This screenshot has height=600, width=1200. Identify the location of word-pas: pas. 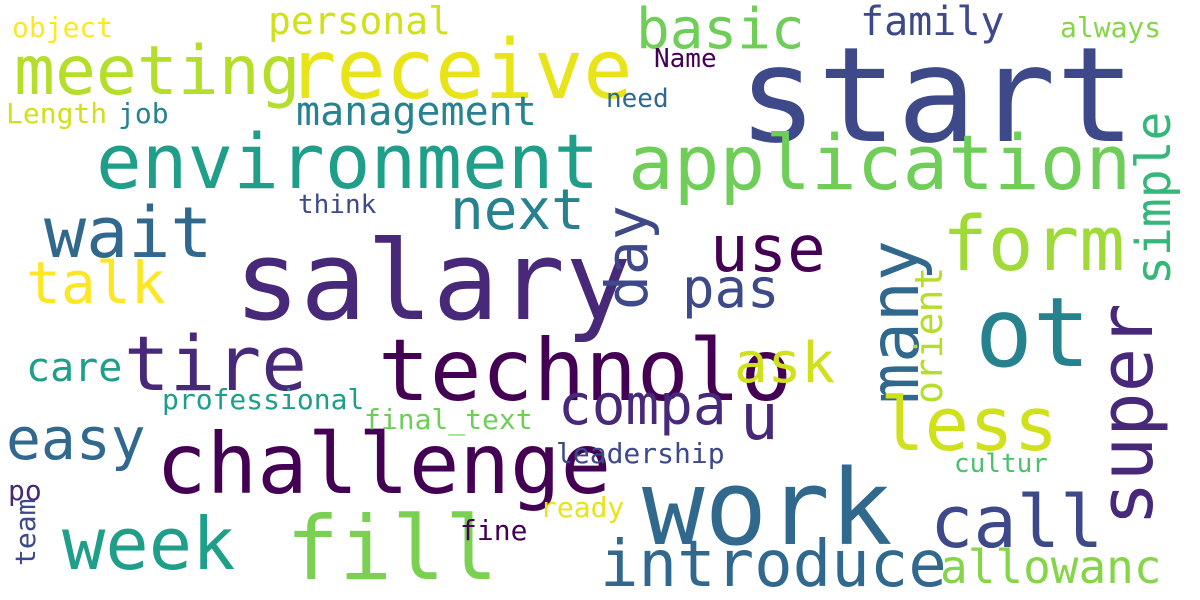
(731, 288).